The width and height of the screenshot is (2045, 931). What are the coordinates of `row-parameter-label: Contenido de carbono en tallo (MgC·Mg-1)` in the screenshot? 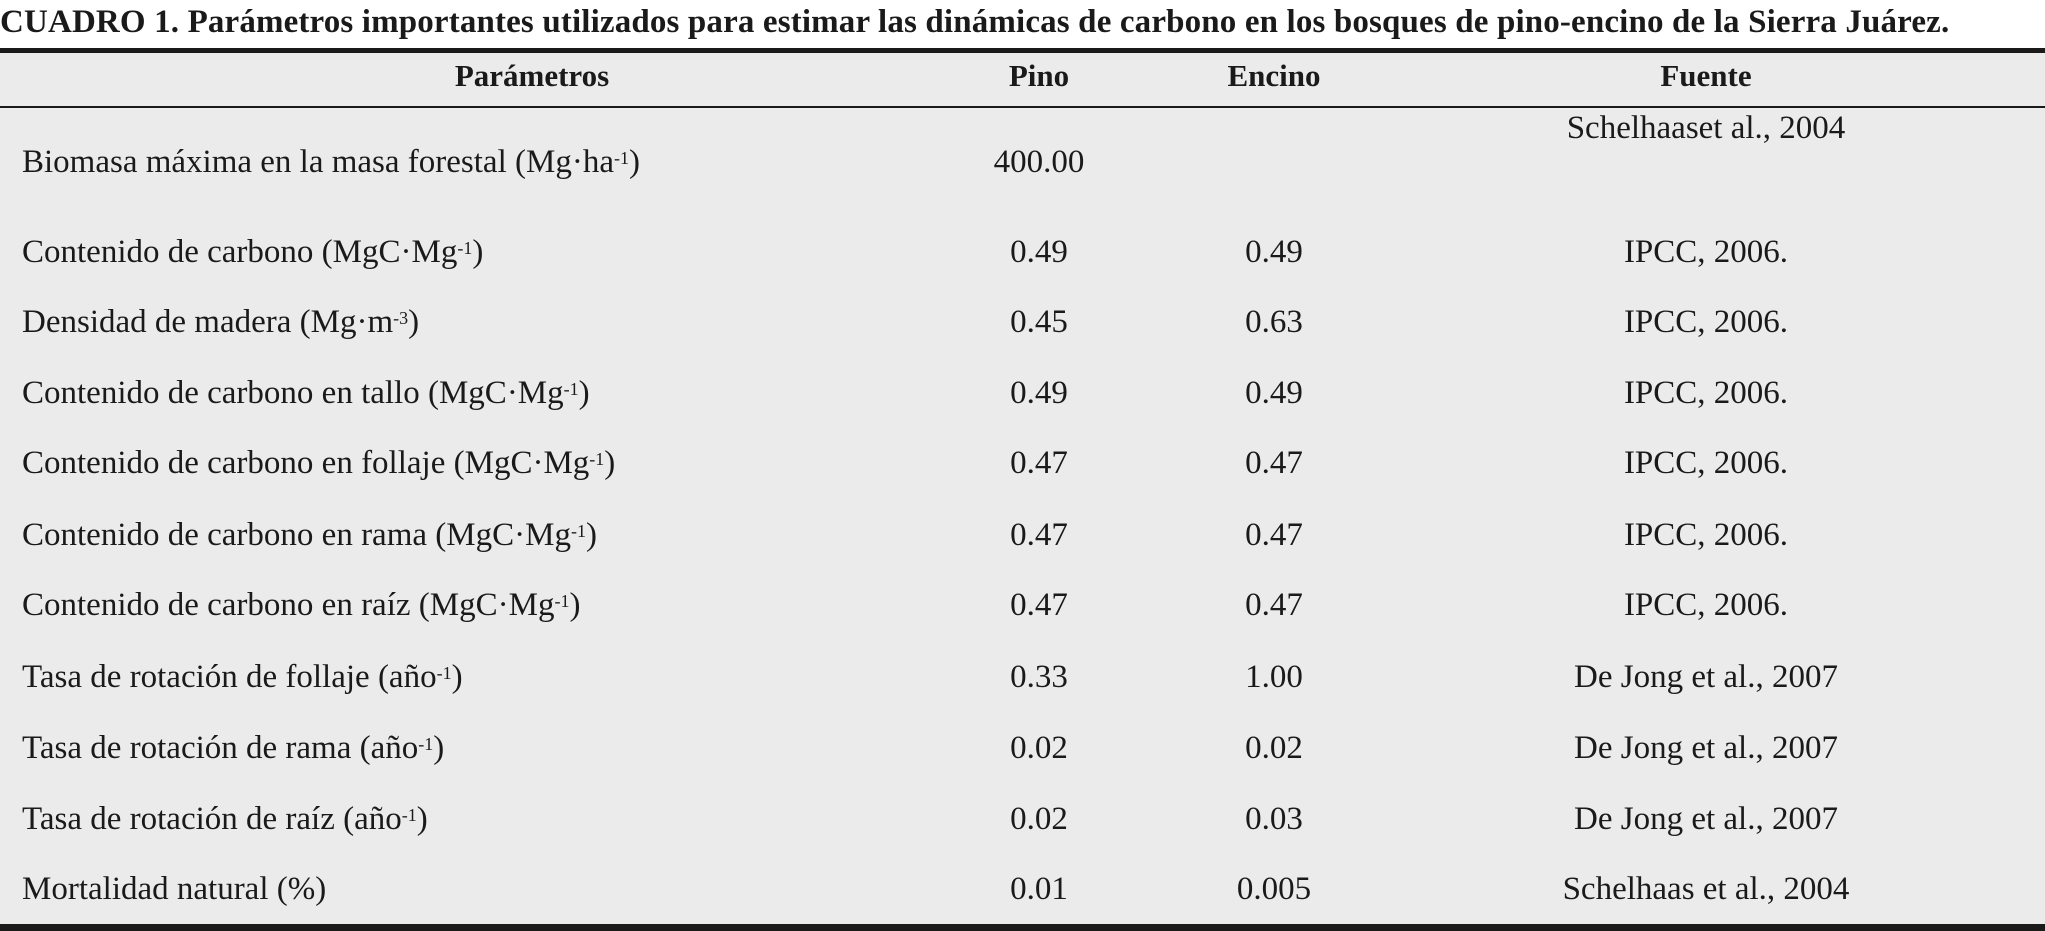 It's located at (306, 393).